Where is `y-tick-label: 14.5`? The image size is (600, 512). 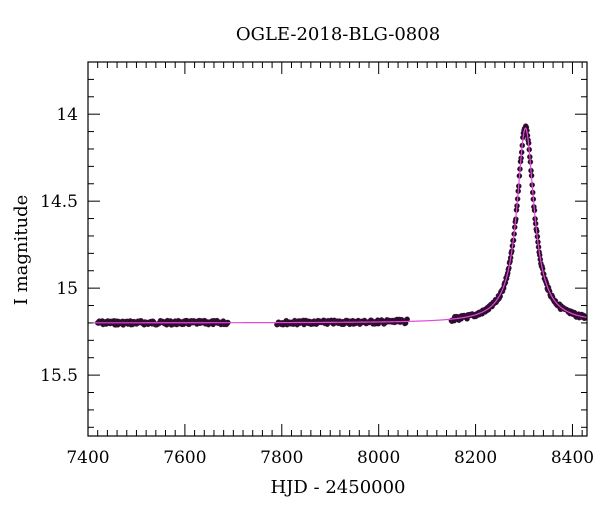 y-tick-label: 14.5 is located at coordinates (59, 202).